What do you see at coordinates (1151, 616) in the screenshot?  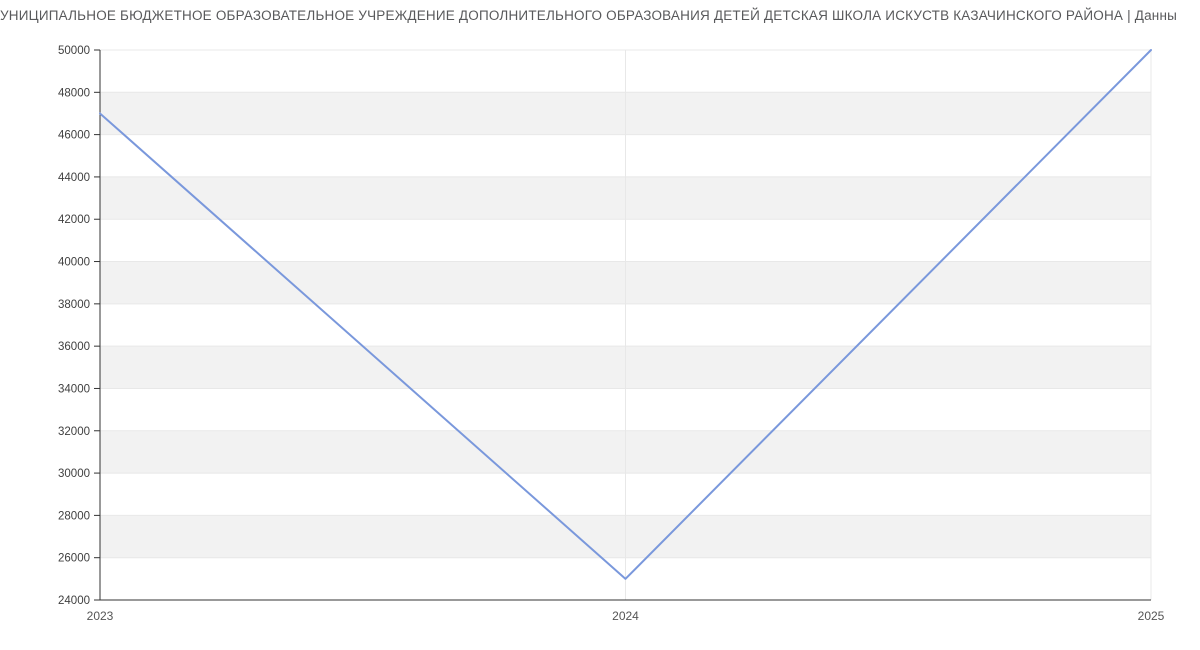 I see `x-axis-tick-label: 2025` at bounding box center [1151, 616].